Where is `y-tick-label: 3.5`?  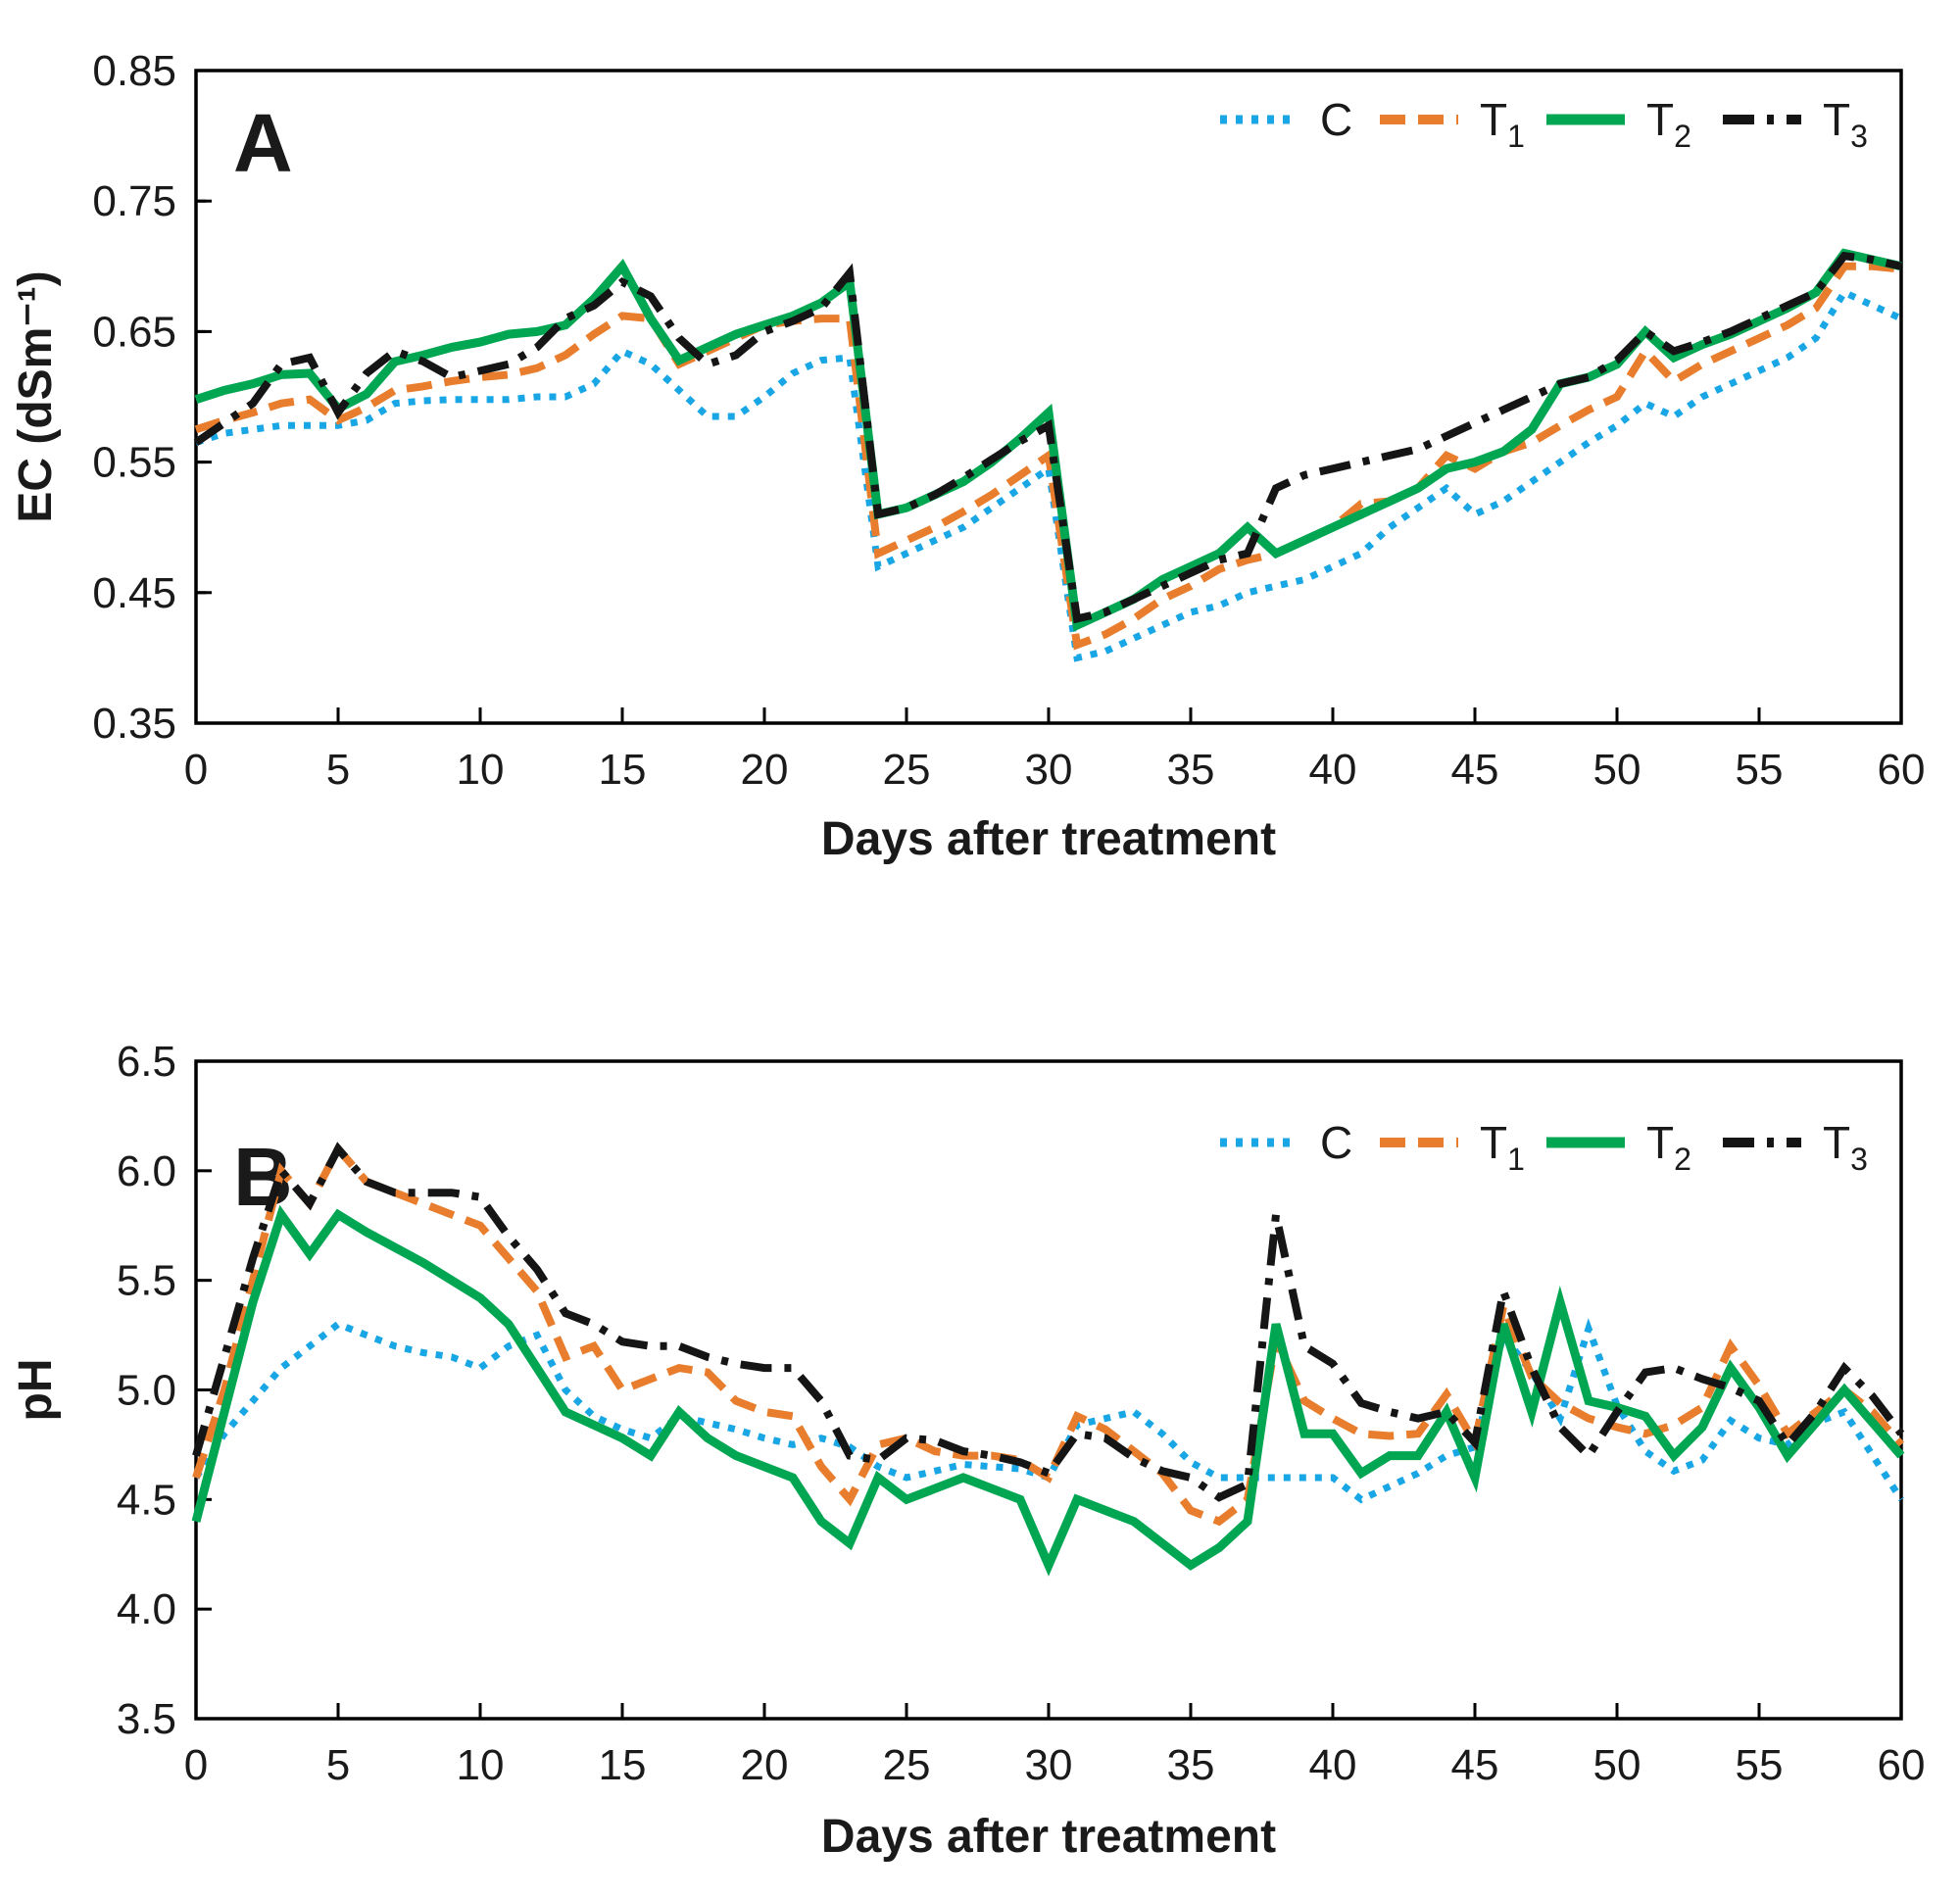 y-tick-label: 3.5 is located at coordinates (146, 1719).